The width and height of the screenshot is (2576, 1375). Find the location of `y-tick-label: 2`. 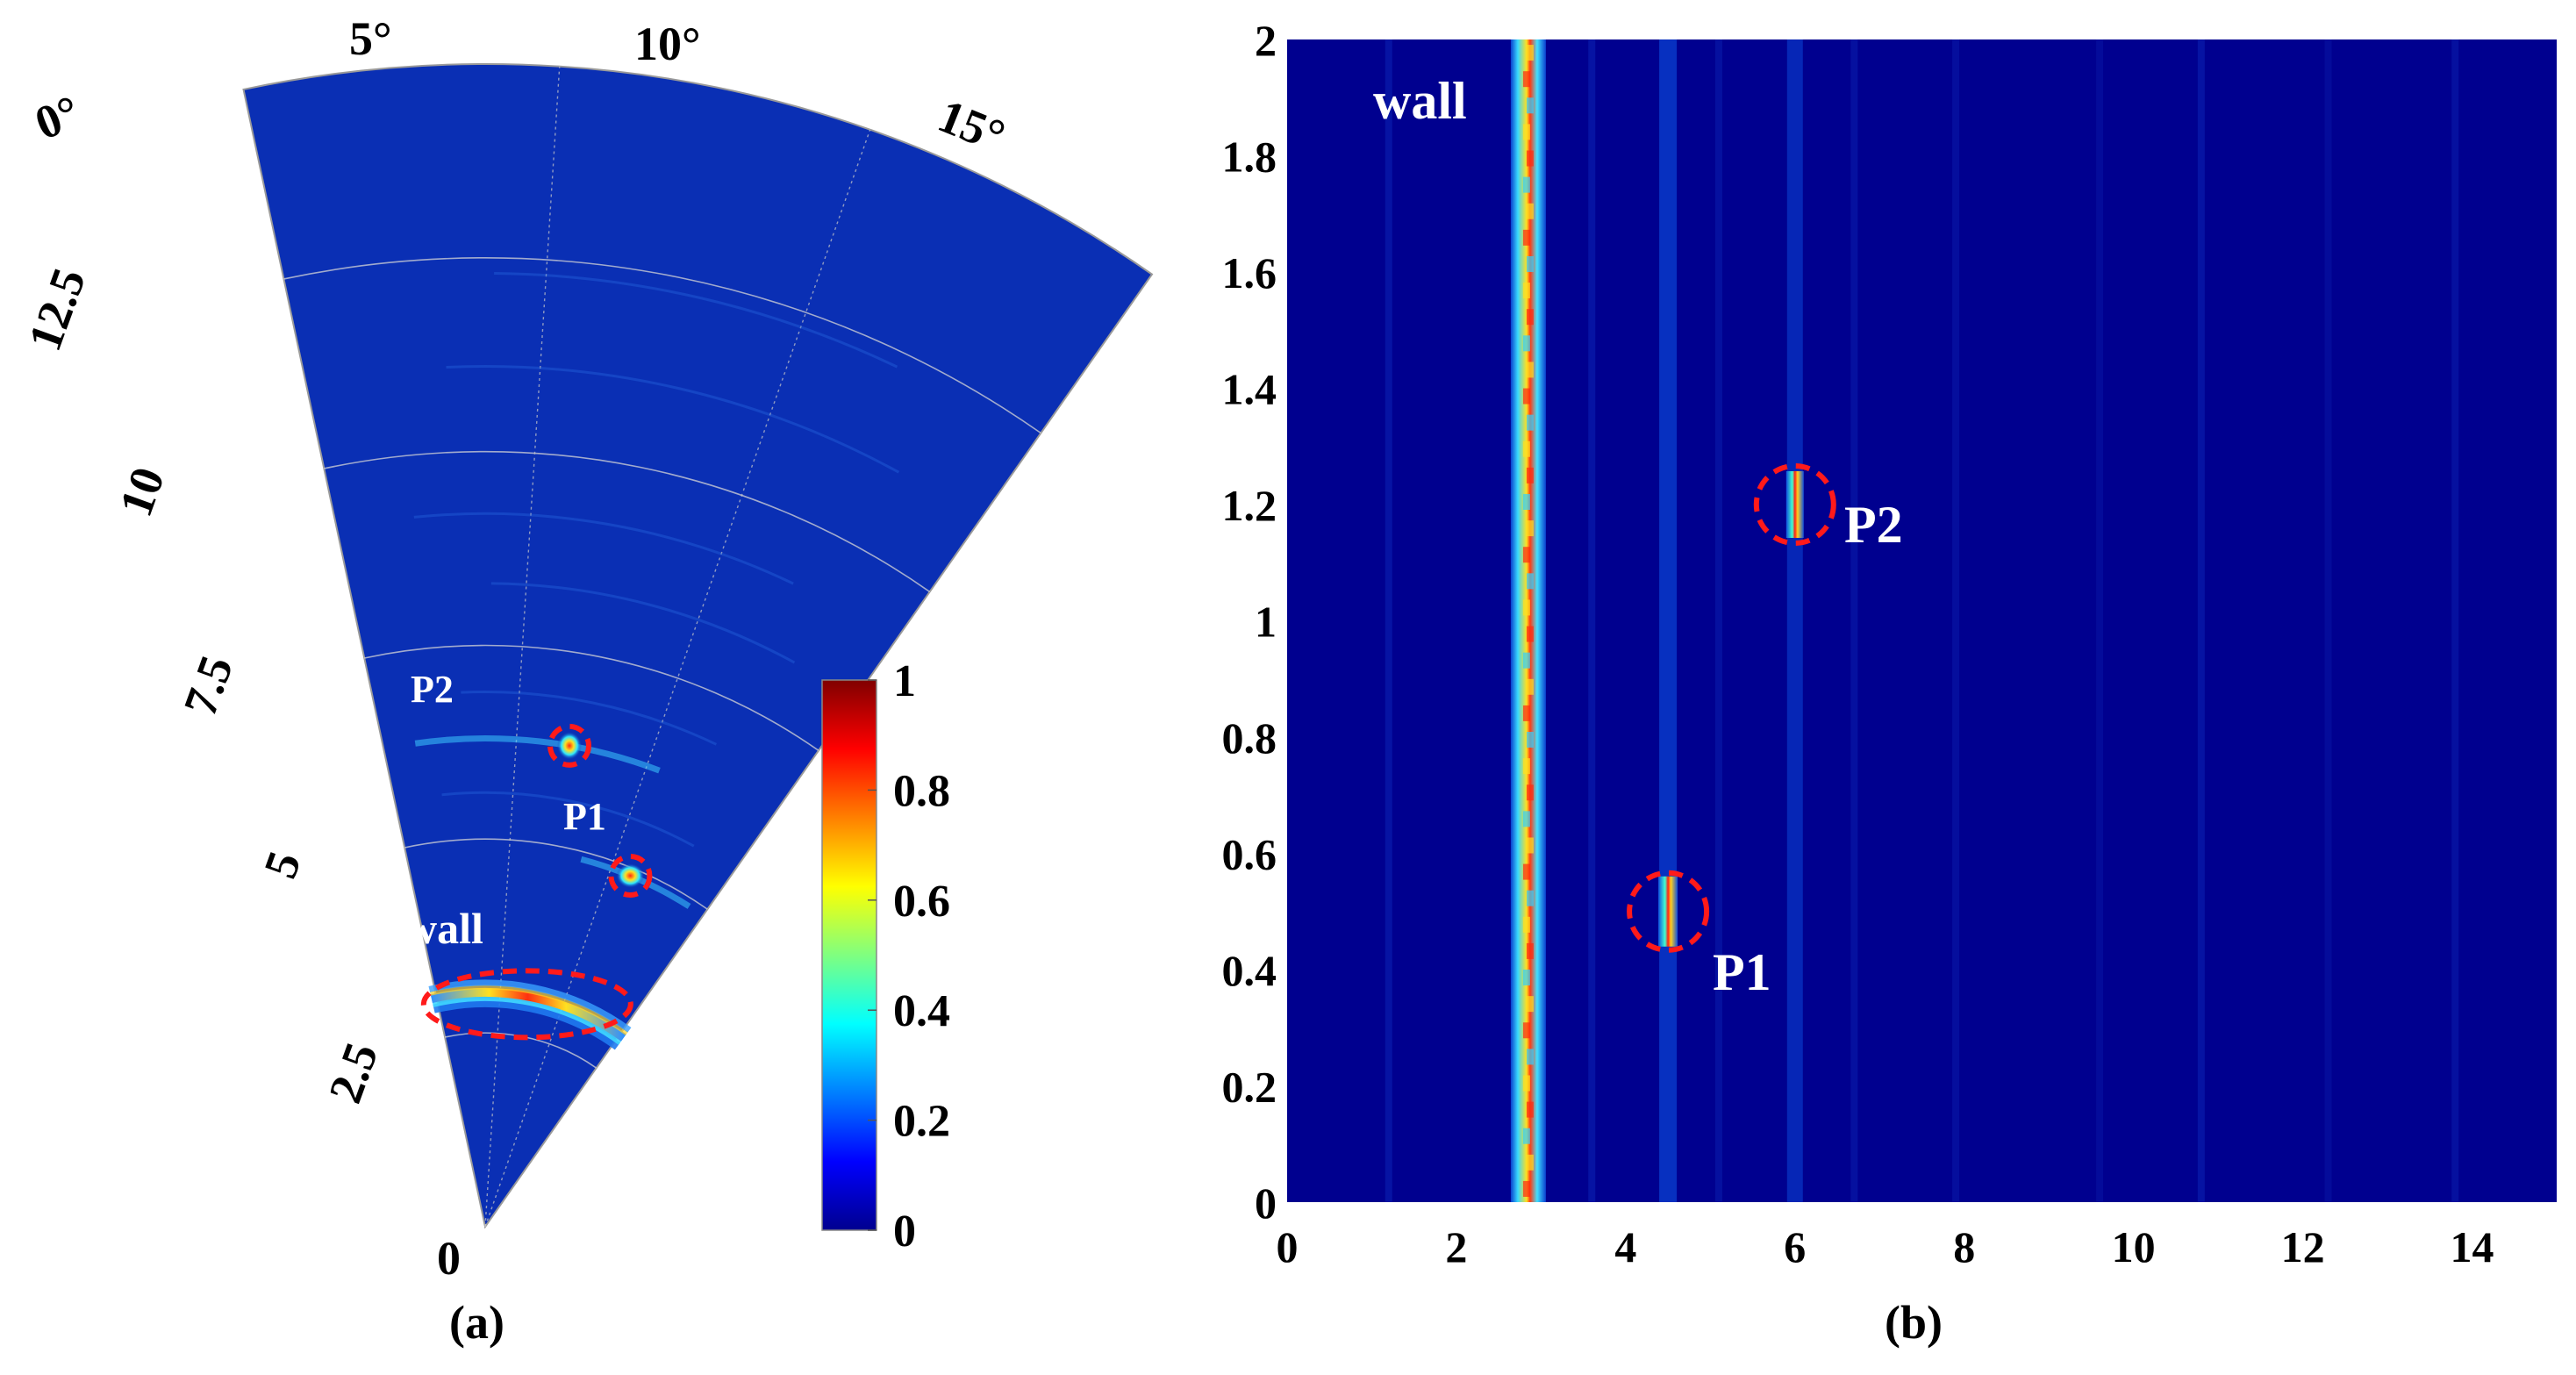

y-tick-label: 2 is located at coordinates (1266, 40).